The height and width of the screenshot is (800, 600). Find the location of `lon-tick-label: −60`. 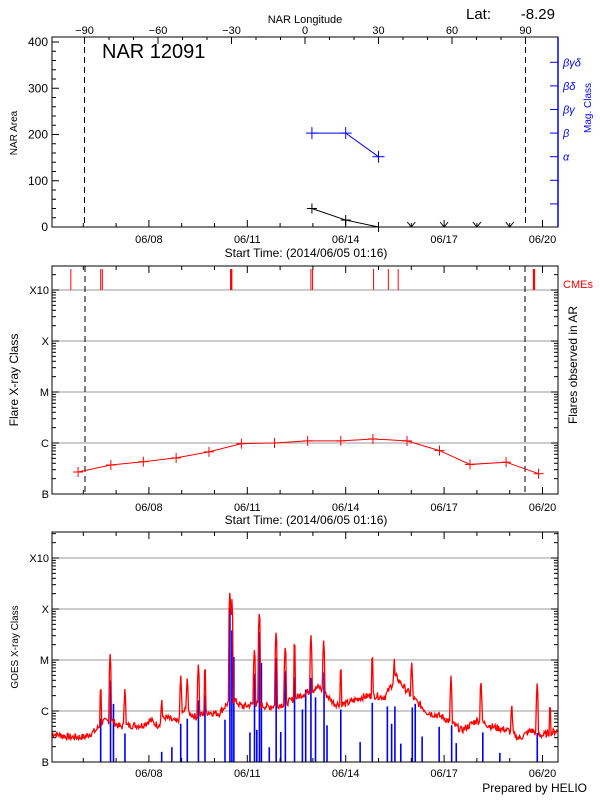

lon-tick-label: −60 is located at coordinates (158, 31).